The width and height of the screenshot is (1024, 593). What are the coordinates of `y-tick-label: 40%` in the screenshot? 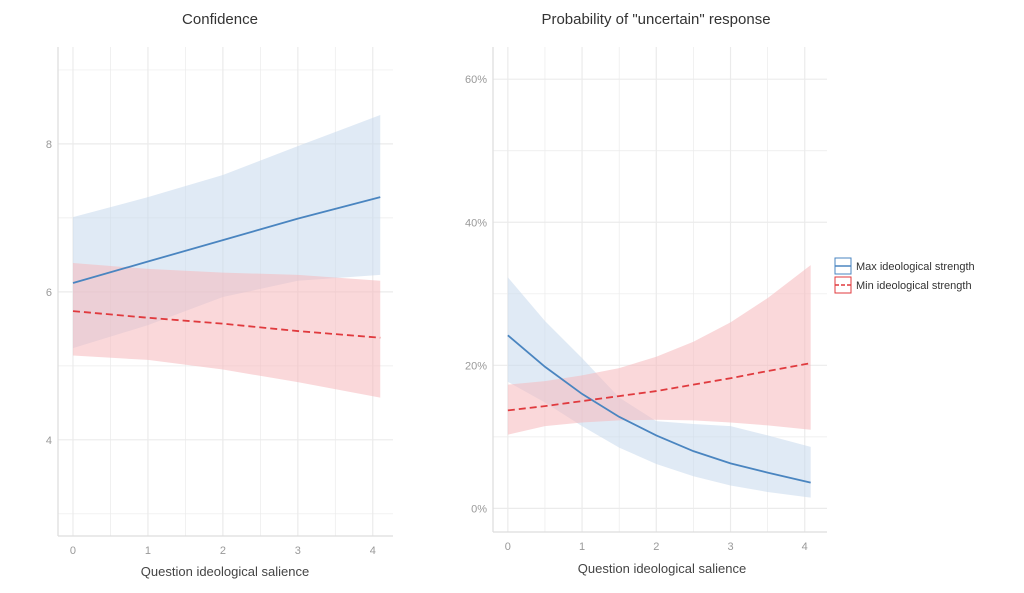 It's located at (476, 223).